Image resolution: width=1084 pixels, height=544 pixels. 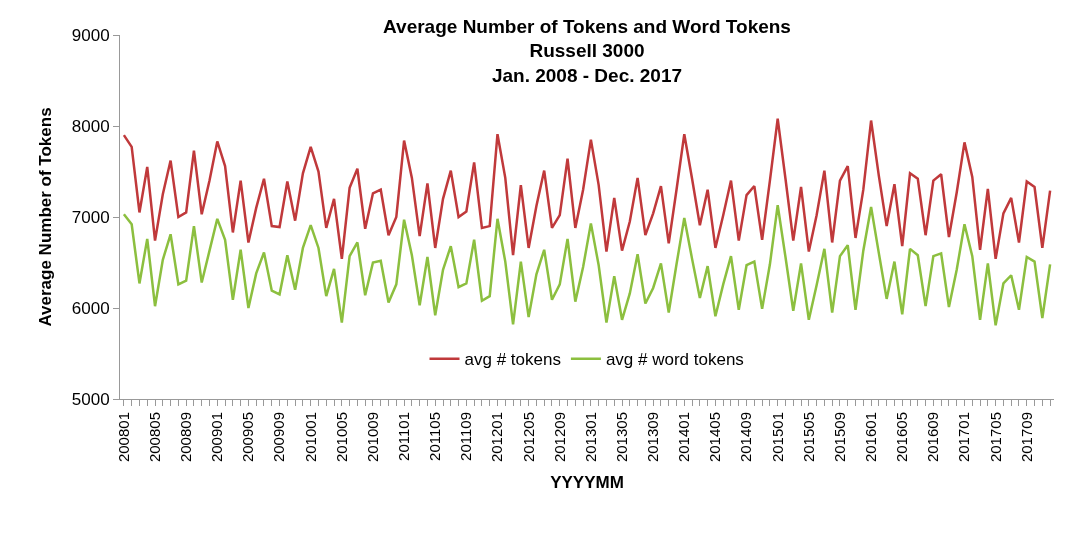 What do you see at coordinates (559, 437) in the screenshot?
I see `x-tick-label: 201209` at bounding box center [559, 437].